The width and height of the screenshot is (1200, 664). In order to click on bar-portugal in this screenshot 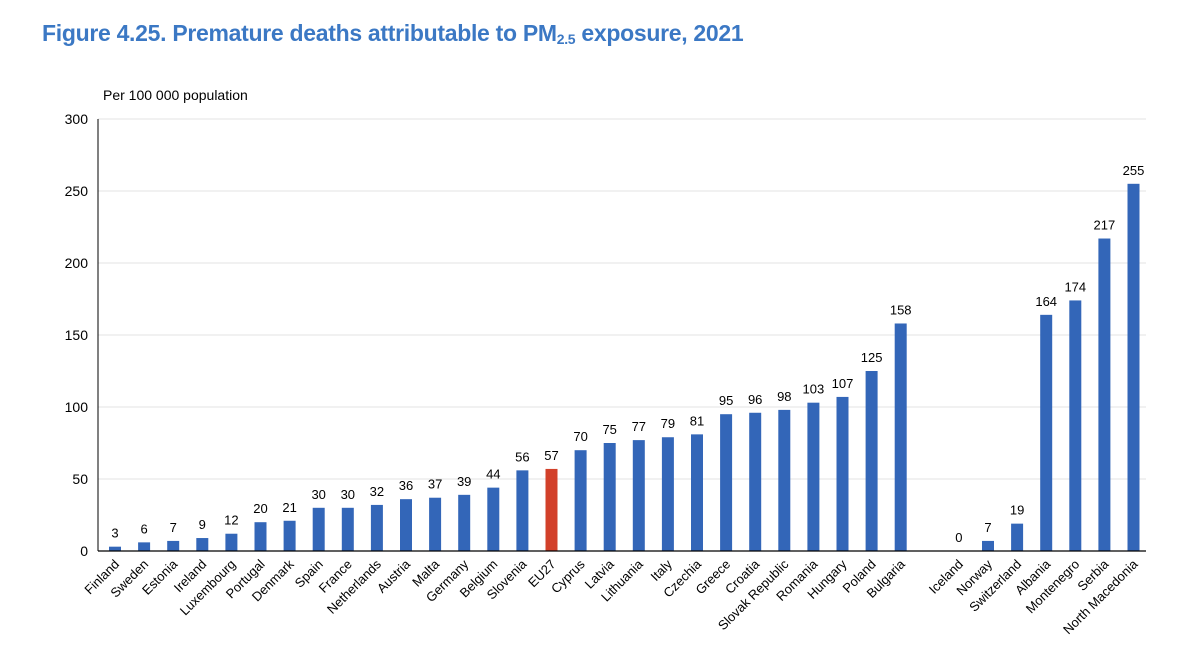, I will do `click(260, 536)`.